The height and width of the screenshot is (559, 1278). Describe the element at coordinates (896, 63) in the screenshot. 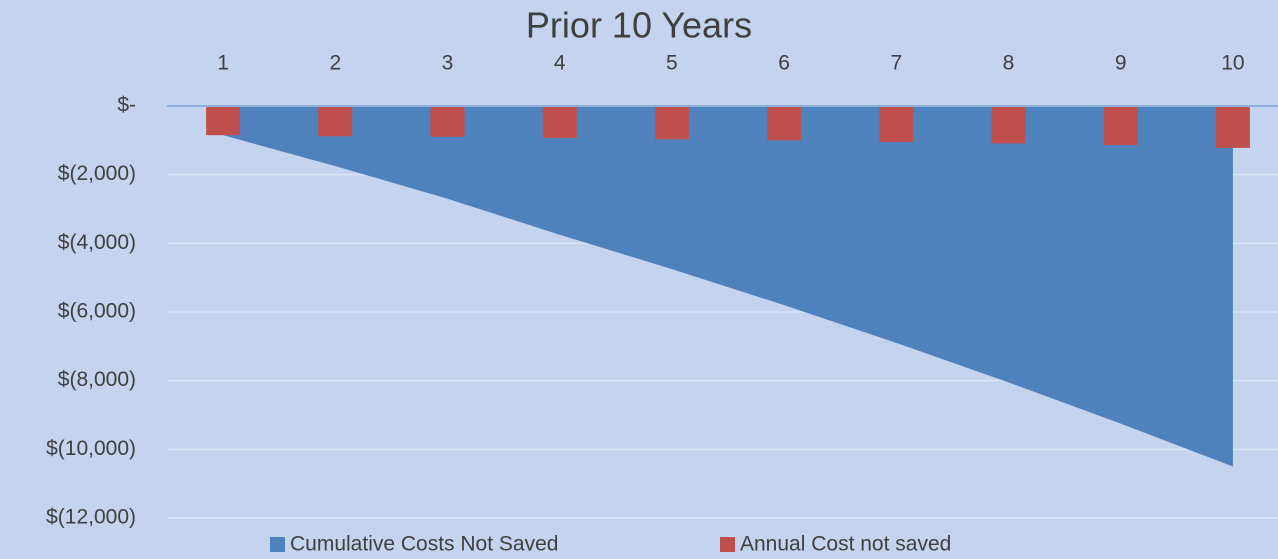

I see `x-tick-label: 7` at that location.